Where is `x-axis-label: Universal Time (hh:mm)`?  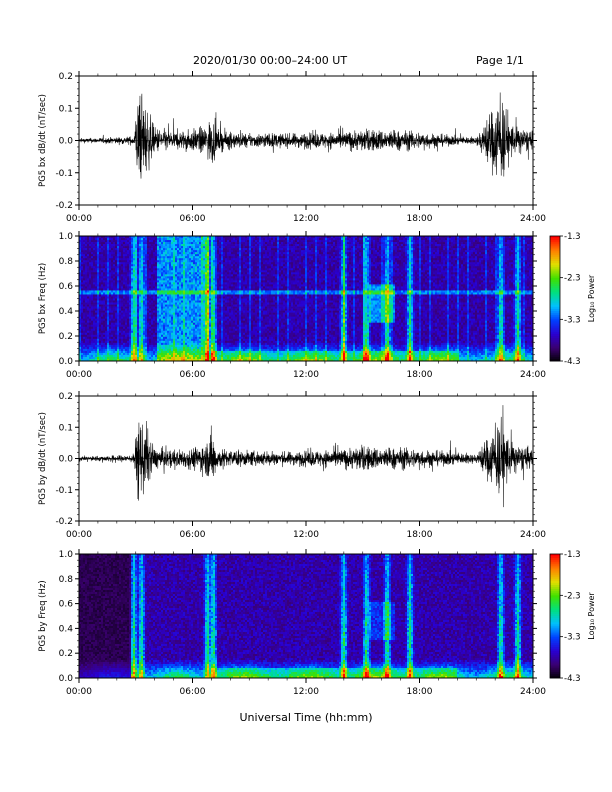 x-axis-label: Universal Time (hh:mm) is located at coordinates (306, 717).